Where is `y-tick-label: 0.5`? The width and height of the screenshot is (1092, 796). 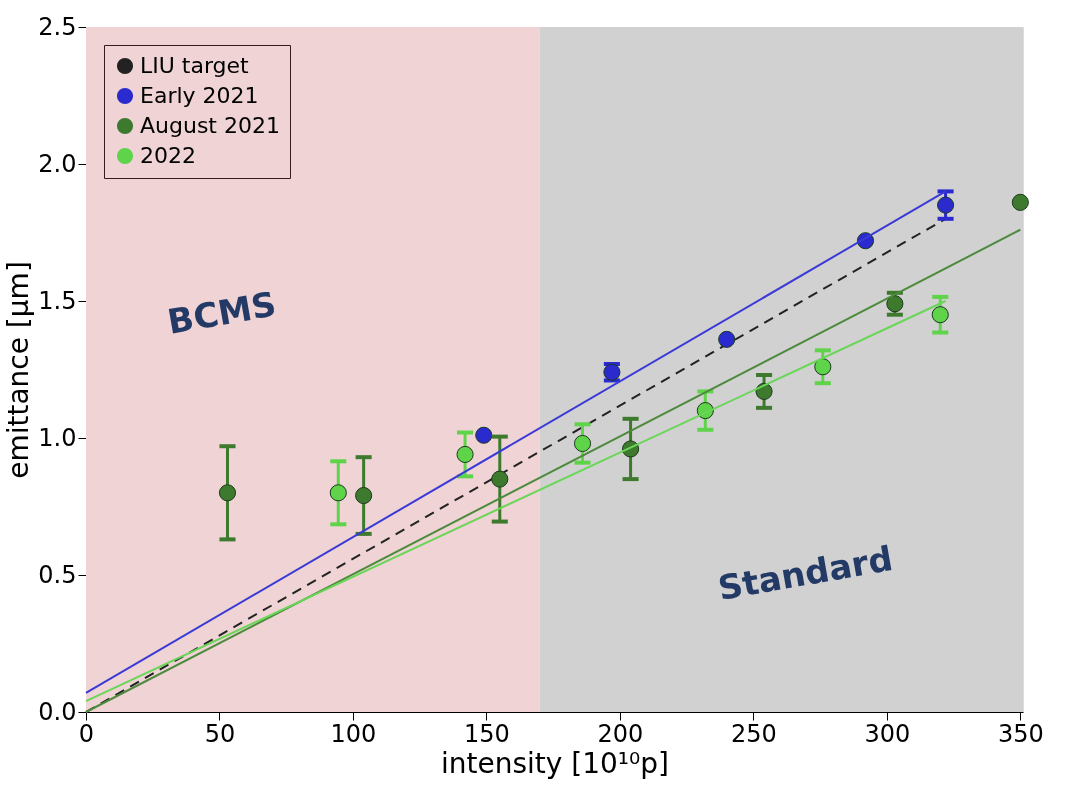
y-tick-label: 0.5 is located at coordinates (57, 574).